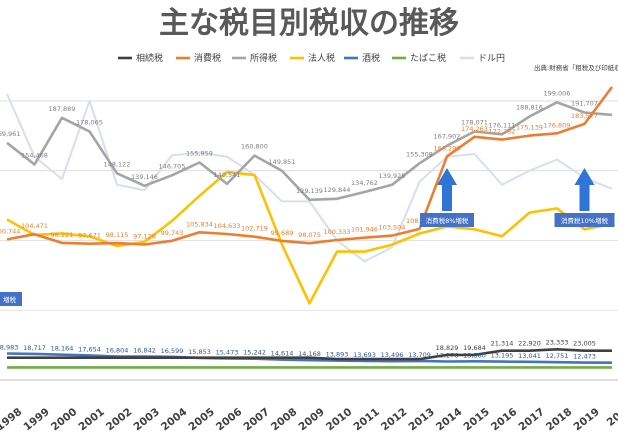  I want to click on data-label: 146,705, so click(172, 166).